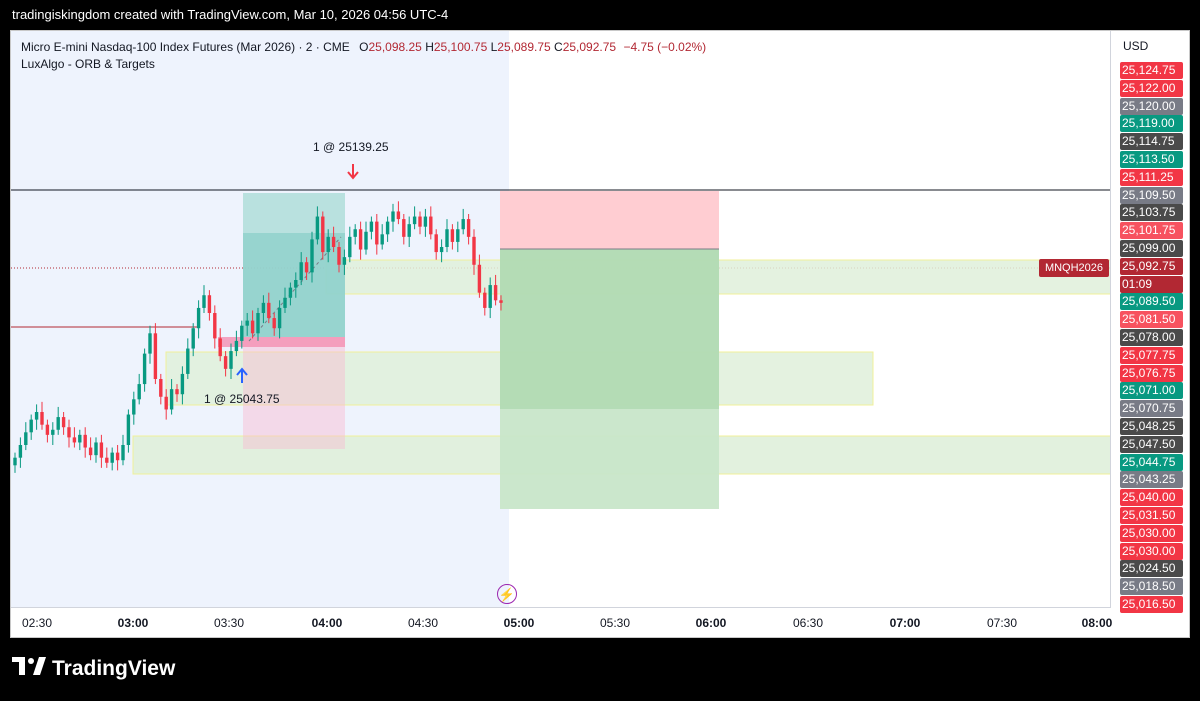 The width and height of the screenshot is (1200, 701). What do you see at coordinates (1151, 106) in the screenshot?
I see `price-tag: 25,120.00` at bounding box center [1151, 106].